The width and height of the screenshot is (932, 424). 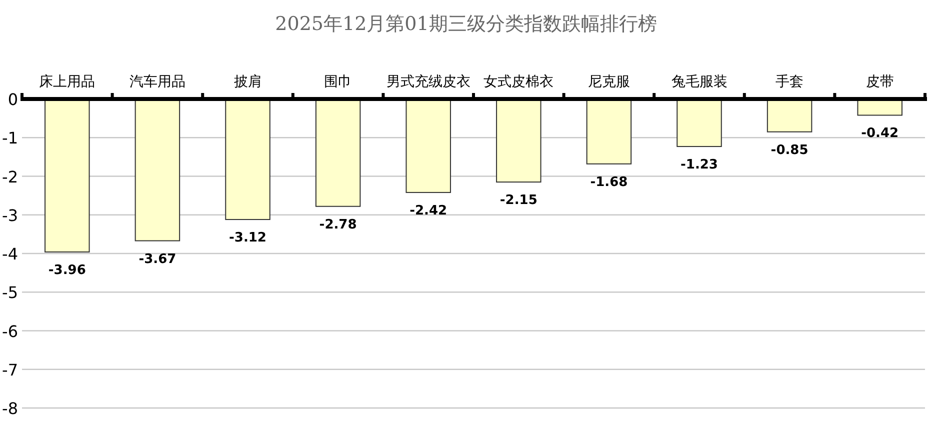 What do you see at coordinates (157, 82) in the screenshot?
I see `xtick: 汽车用品` at bounding box center [157, 82].